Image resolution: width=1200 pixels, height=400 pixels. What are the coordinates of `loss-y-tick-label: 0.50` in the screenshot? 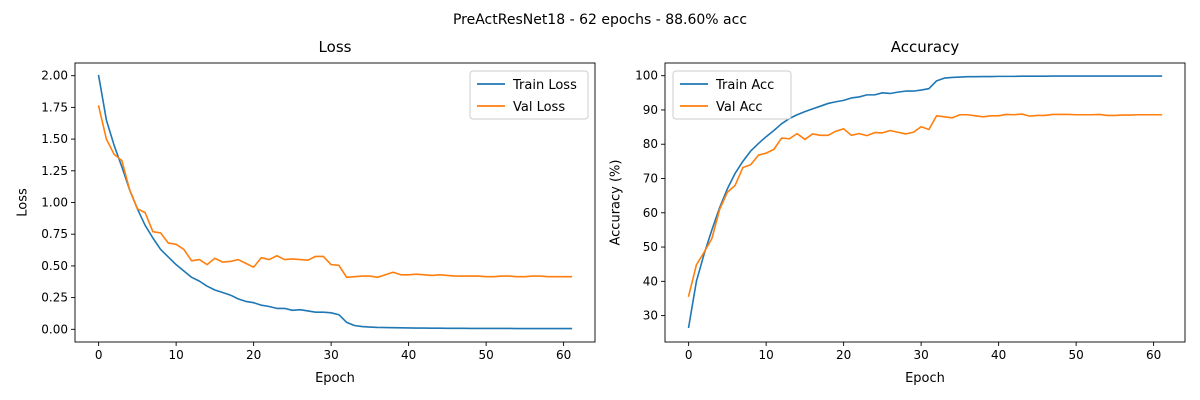 It's located at (54, 266).